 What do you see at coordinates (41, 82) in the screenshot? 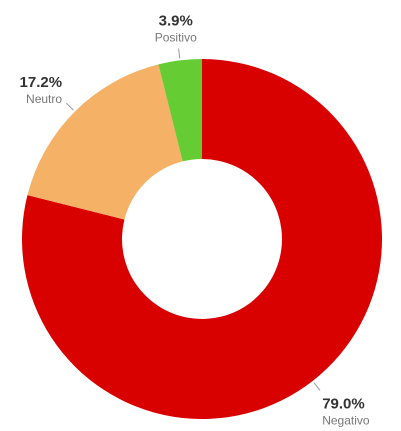
I see `value-label: 17.2%` at bounding box center [41, 82].